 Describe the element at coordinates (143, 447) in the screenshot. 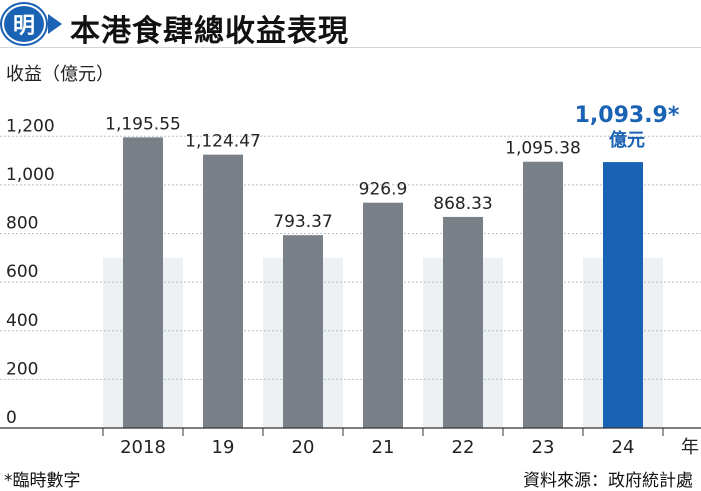

I see `x-tick-label: 2018` at that location.